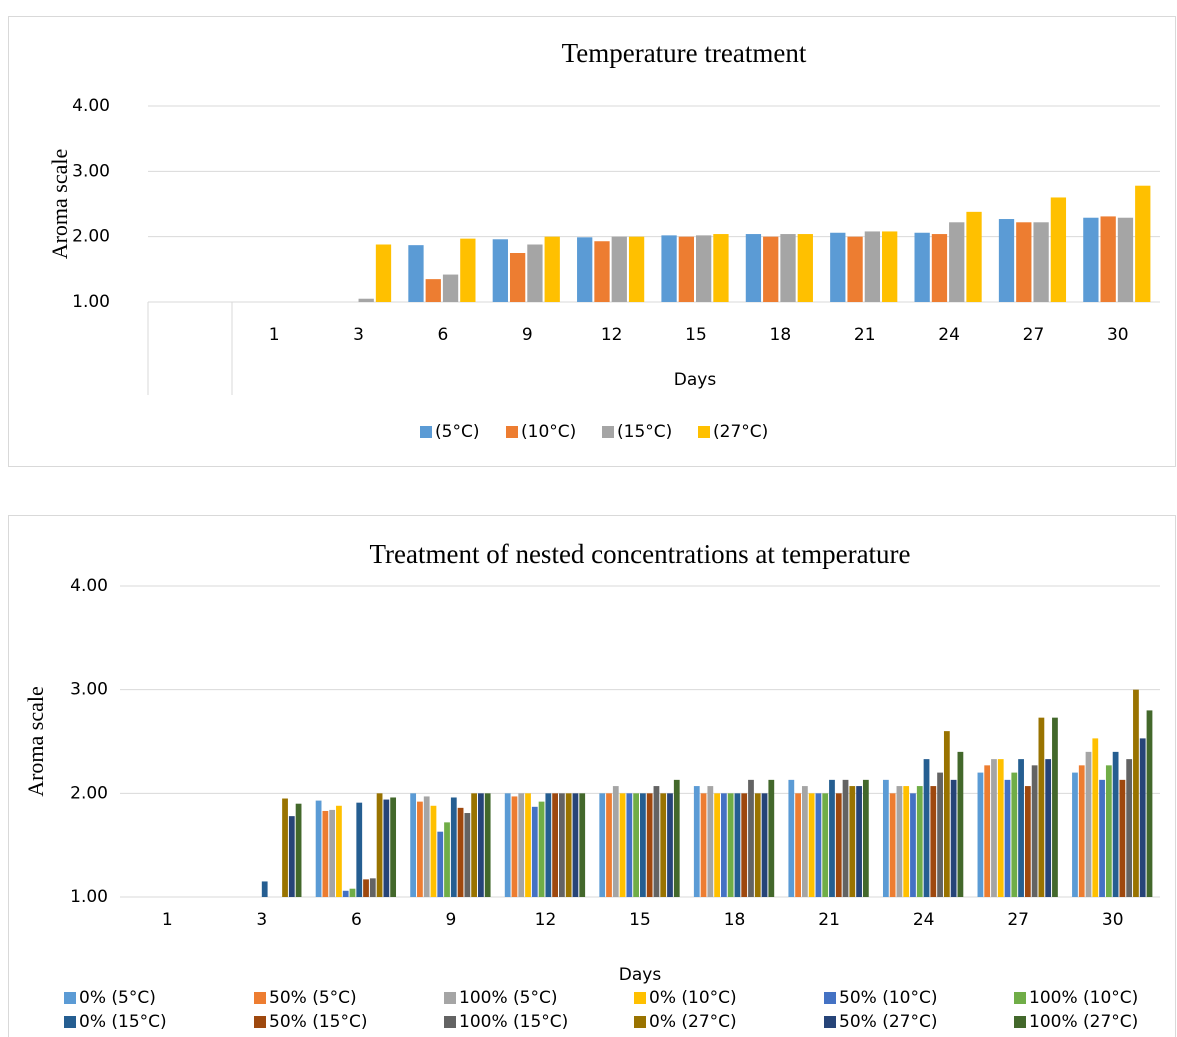  What do you see at coordinates (1083, 1022) in the screenshot?
I see `legend-label: 100% (27°C)` at bounding box center [1083, 1022].